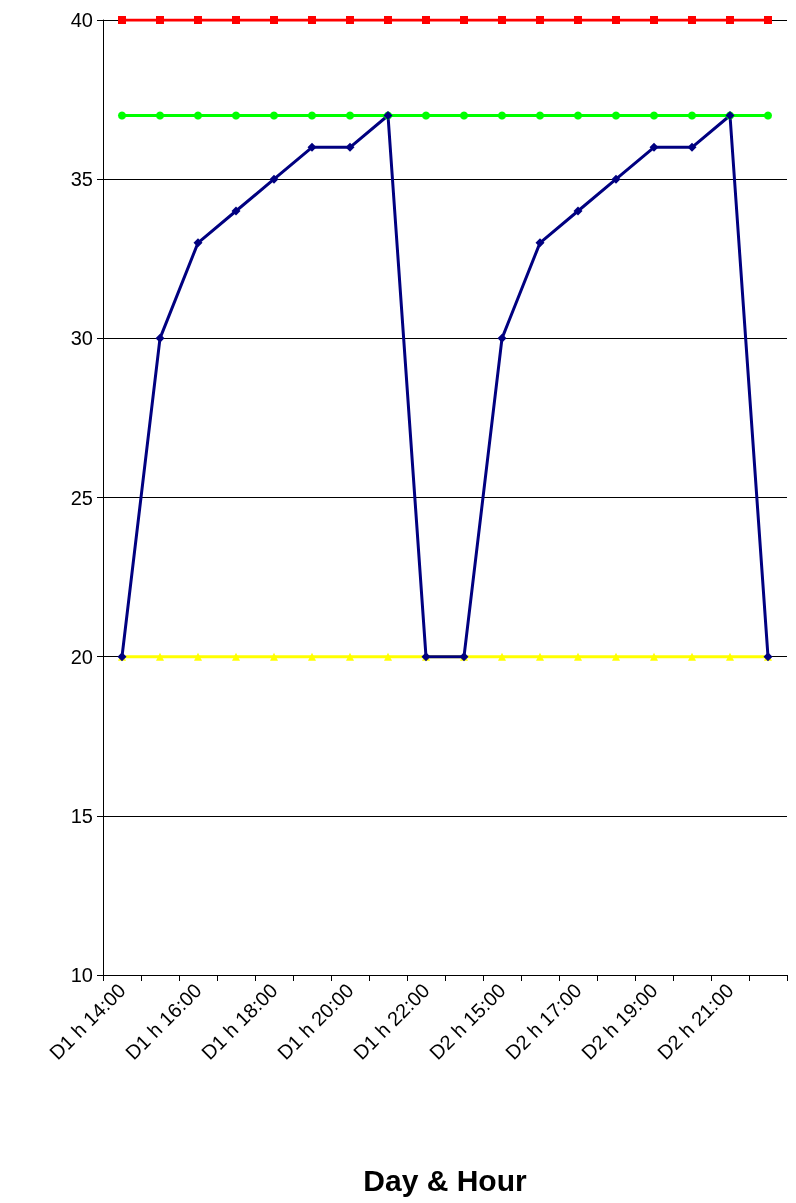 Image resolution: width=796 pixels, height=1203 pixels. I want to click on y-tick-label: 35, so click(81, 179).